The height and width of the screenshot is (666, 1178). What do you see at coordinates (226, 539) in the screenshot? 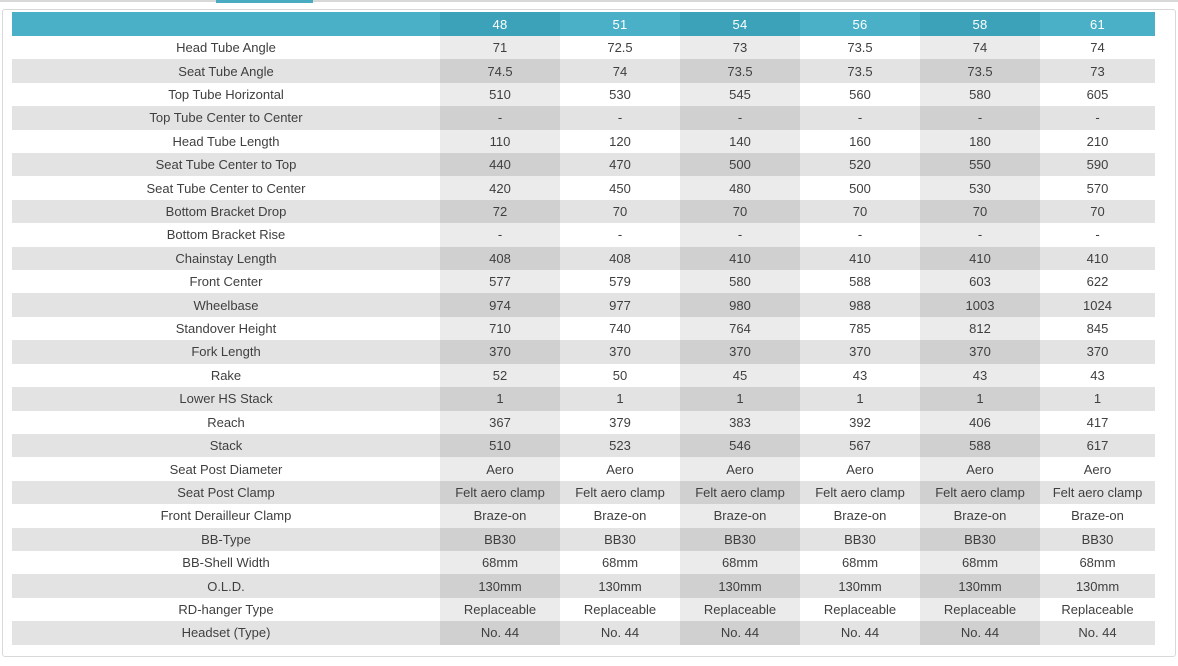
I see `row-label: BB-Type` at bounding box center [226, 539].